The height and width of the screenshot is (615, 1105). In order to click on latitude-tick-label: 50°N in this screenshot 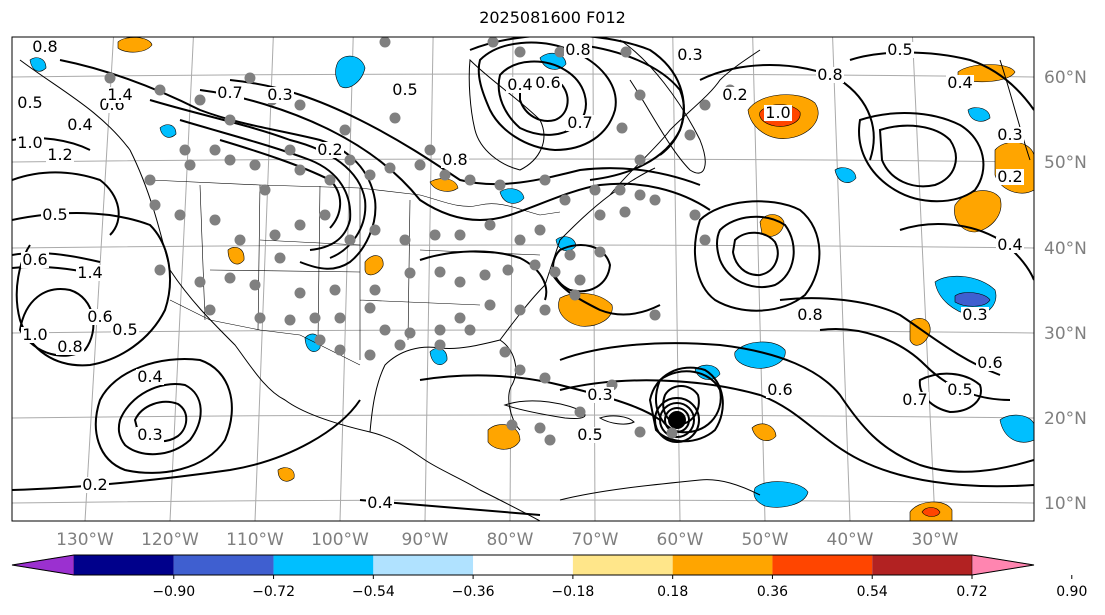, I will do `click(1065, 163)`.